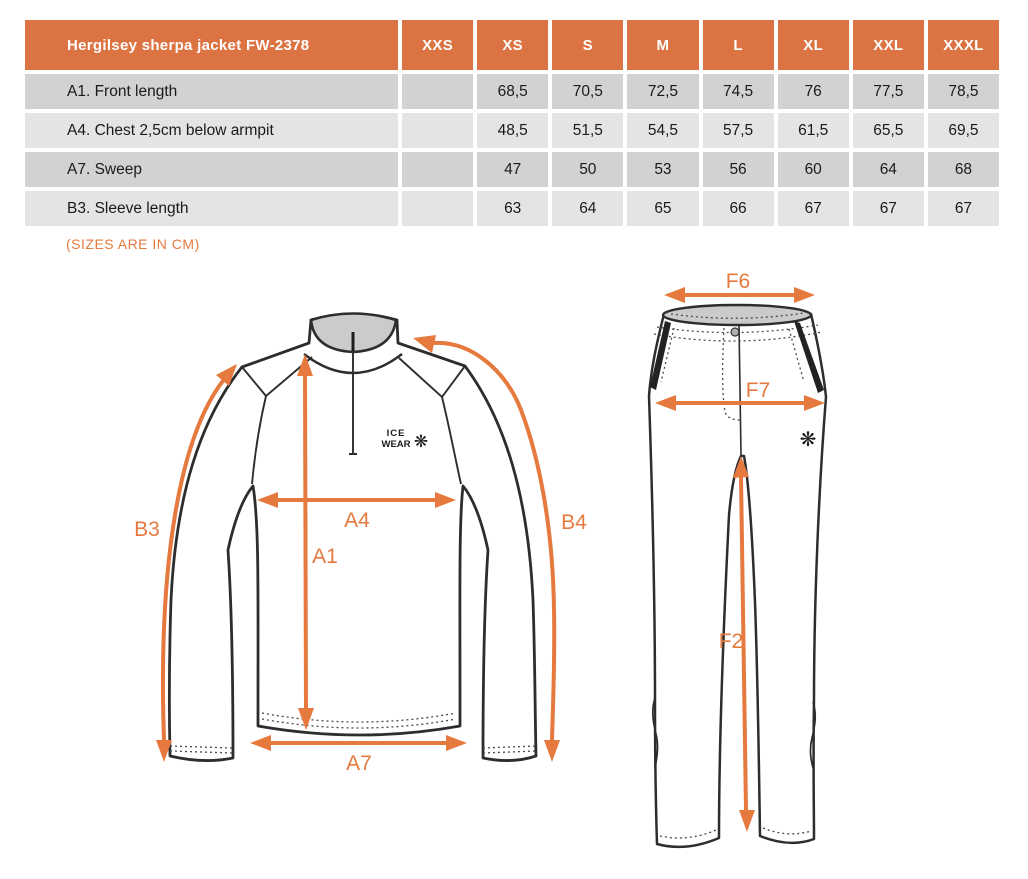 This screenshot has height=879, width=1028. I want to click on left-pocket, so click(660, 355).